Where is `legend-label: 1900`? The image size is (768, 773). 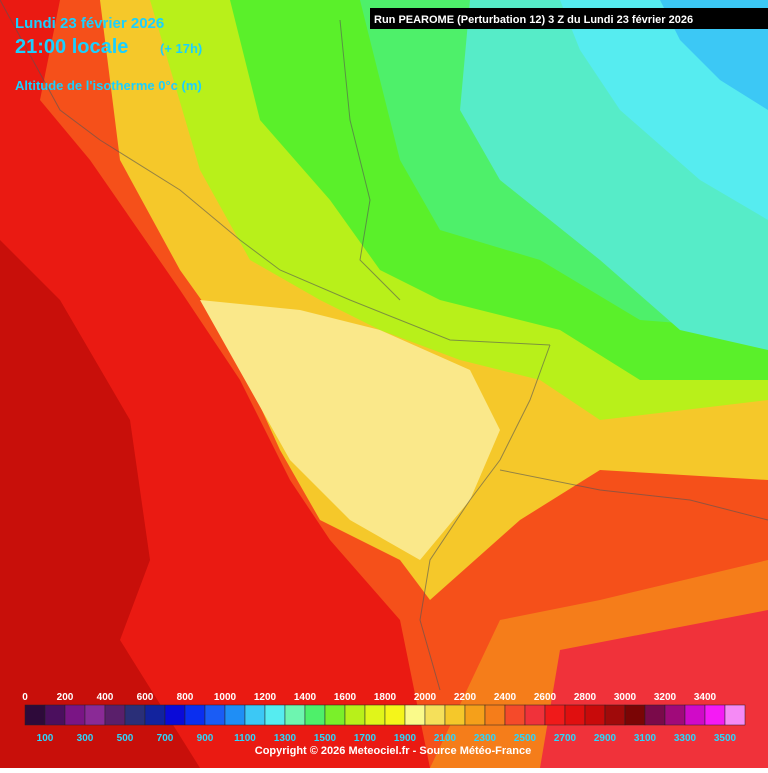
legend-label: 1900 is located at coordinates (405, 738).